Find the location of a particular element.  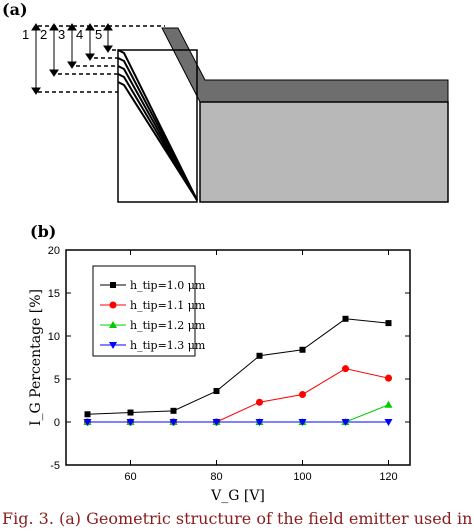

legend-box is located at coordinates (144, 311).